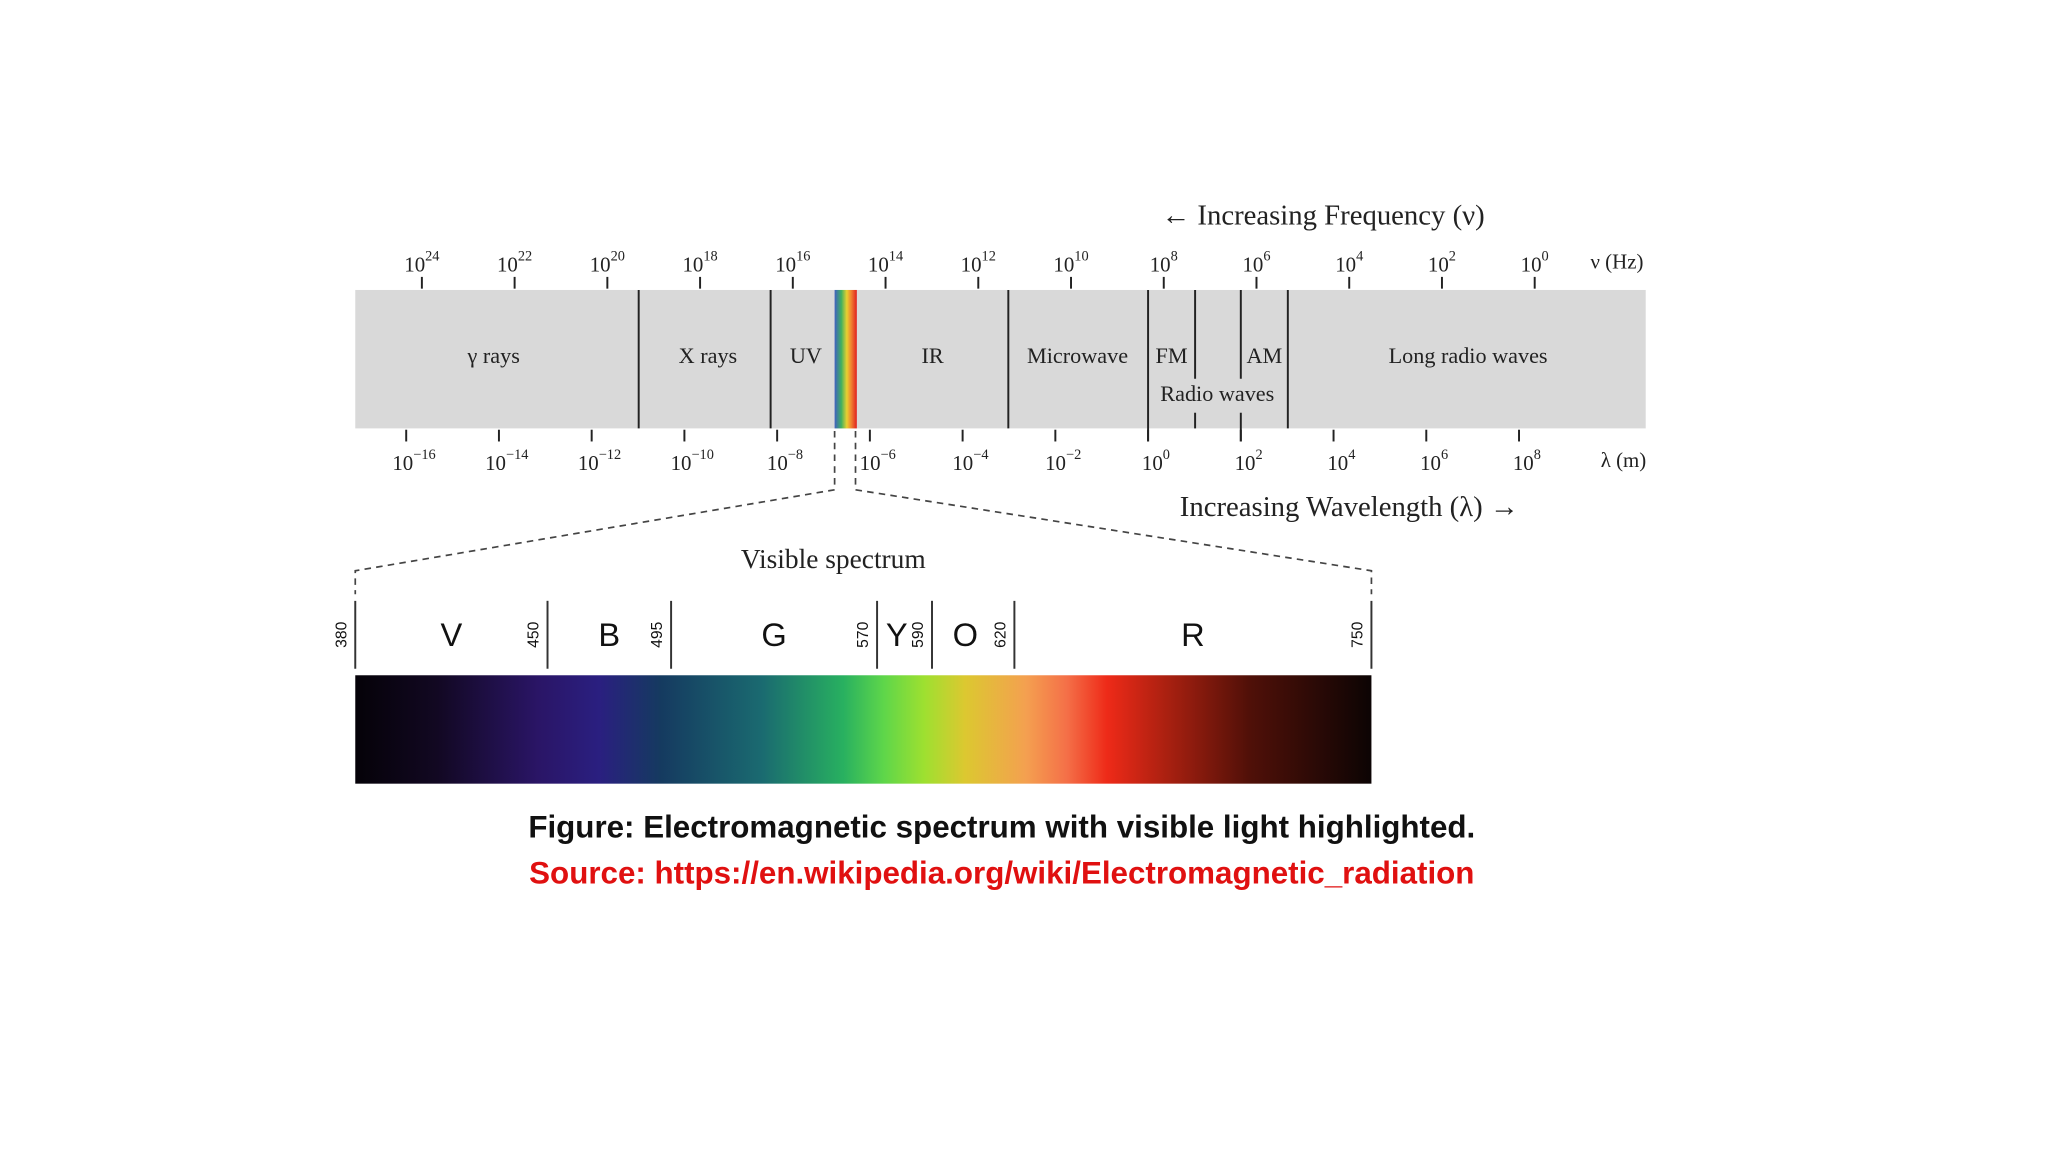  I want to click on color-letter: Y, so click(897, 634).